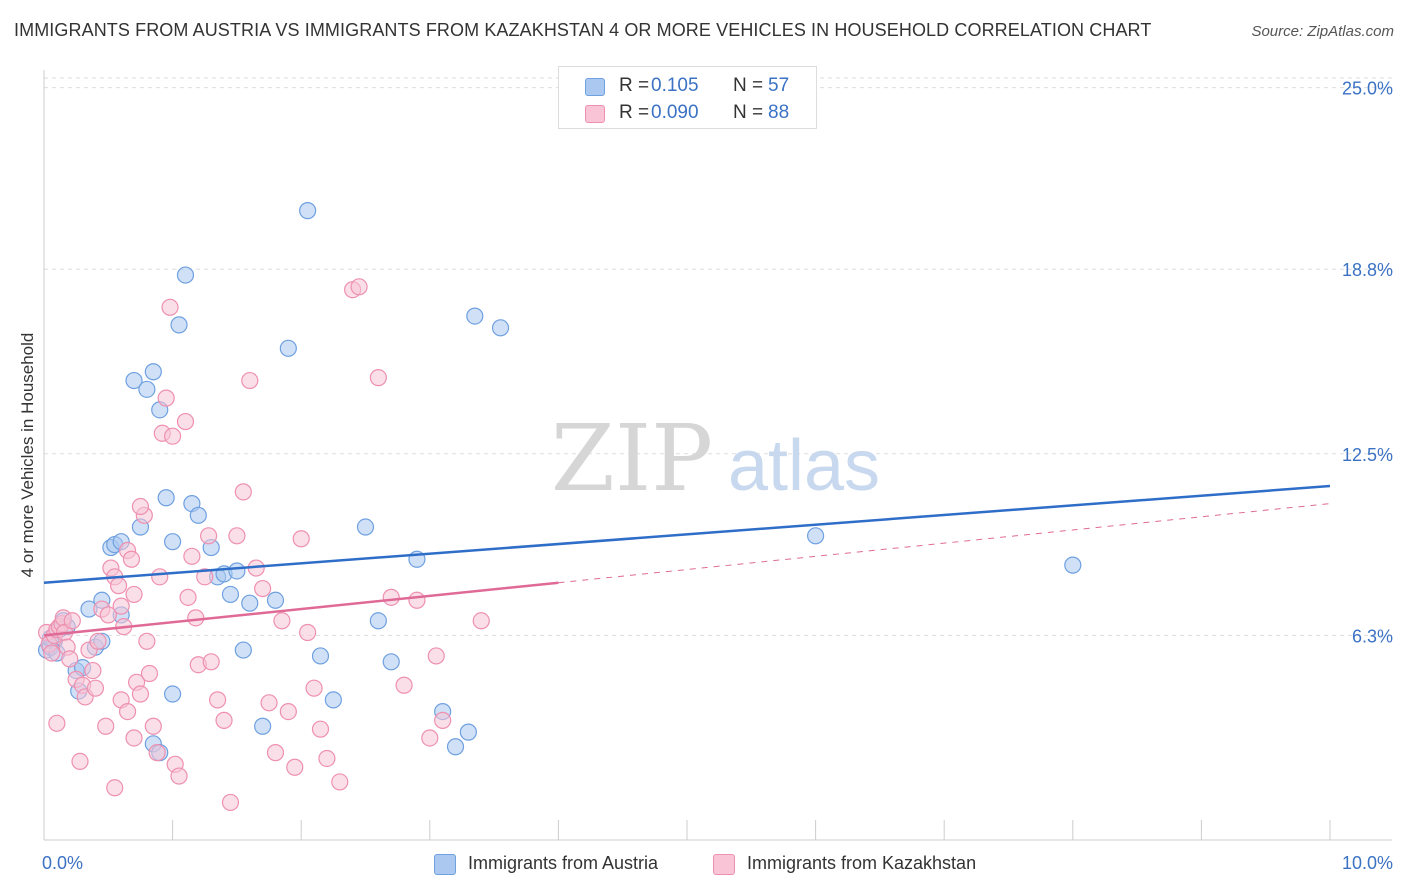  What do you see at coordinates (675, 85) in the screenshot?
I see `r-value: 0.105` at bounding box center [675, 85].